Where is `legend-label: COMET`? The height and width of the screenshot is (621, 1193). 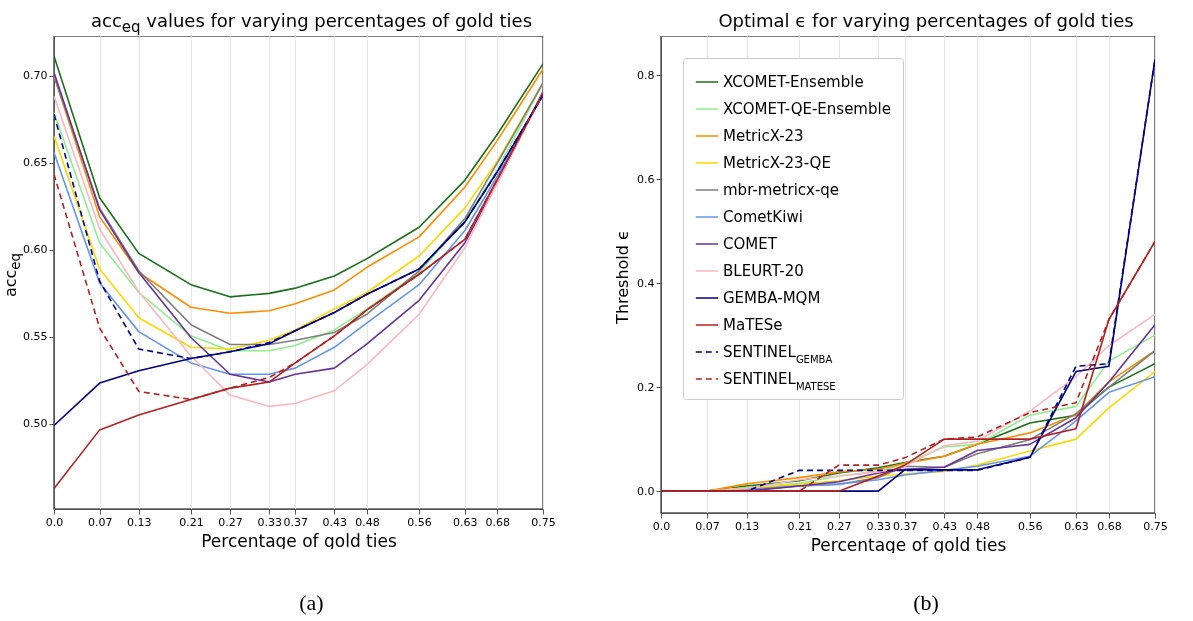
legend-label: COMET is located at coordinates (750, 244).